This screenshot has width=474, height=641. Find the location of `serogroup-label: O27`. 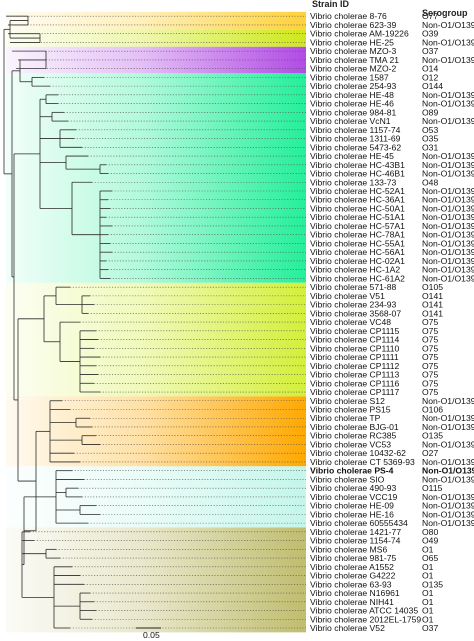

serogroup-label: O27 is located at coordinates (430, 453).